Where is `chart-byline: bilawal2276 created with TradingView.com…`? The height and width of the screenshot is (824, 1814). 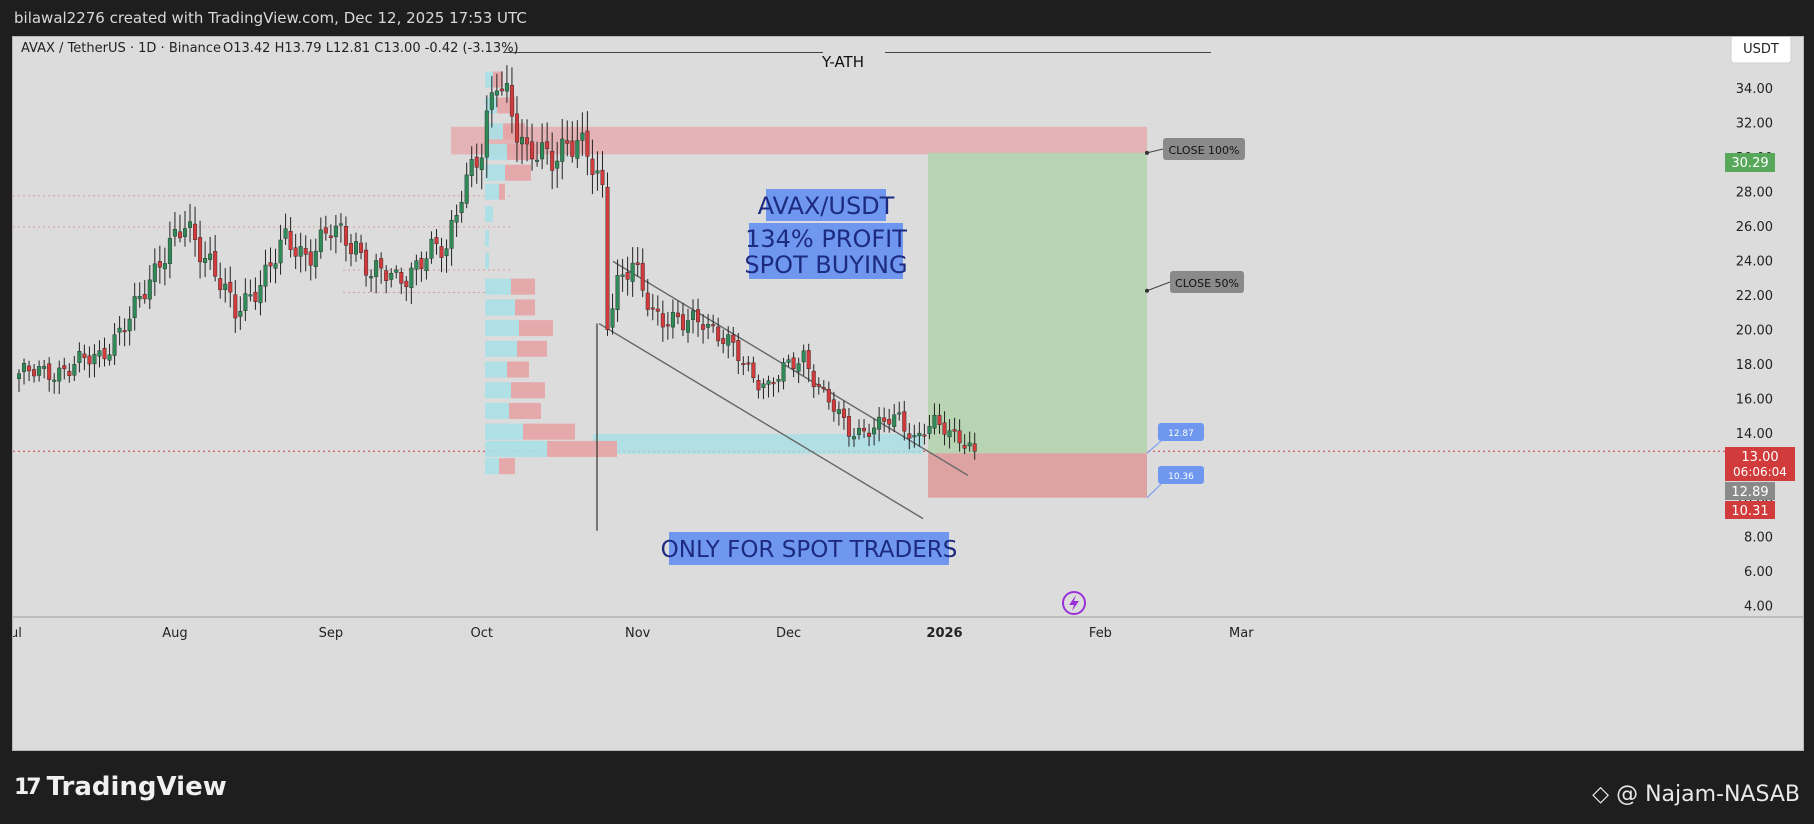
chart-byline: bilawal2276 created with TradingView.com… is located at coordinates (270, 18).